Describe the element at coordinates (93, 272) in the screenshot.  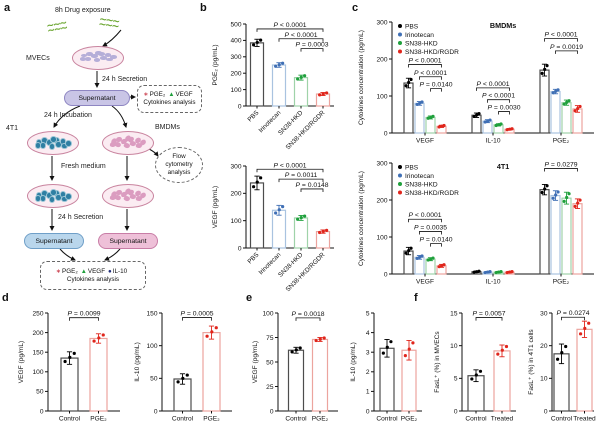
I see `cytokine-markers-2: ∗PGE₂ ▲VEGF ●IL-10` at that location.